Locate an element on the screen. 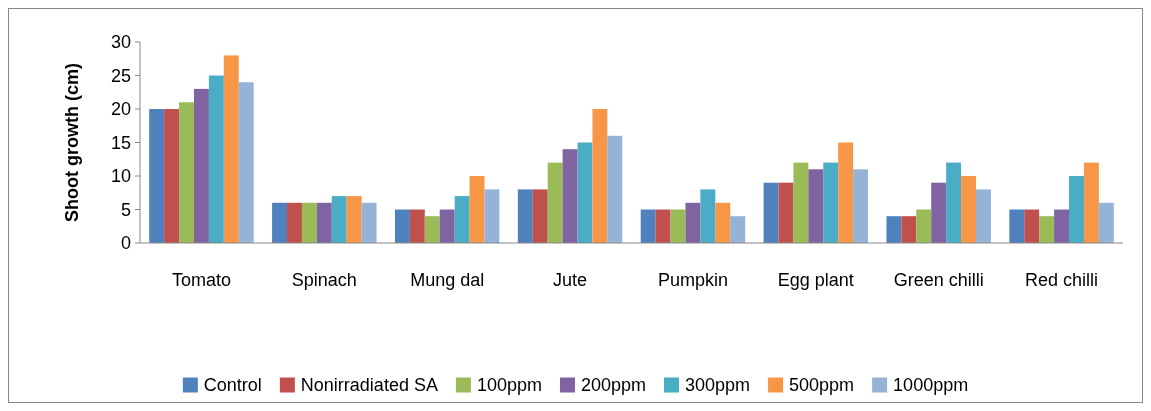 The width and height of the screenshot is (1151, 411). y-tick-label: 25 is located at coordinates (120, 75).